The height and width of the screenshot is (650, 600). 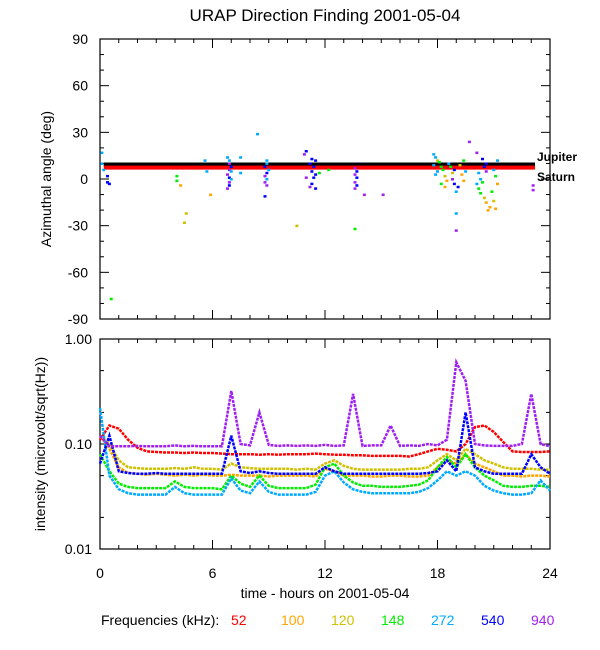 I want to click on x-tick-label: 24, so click(x=550, y=573).